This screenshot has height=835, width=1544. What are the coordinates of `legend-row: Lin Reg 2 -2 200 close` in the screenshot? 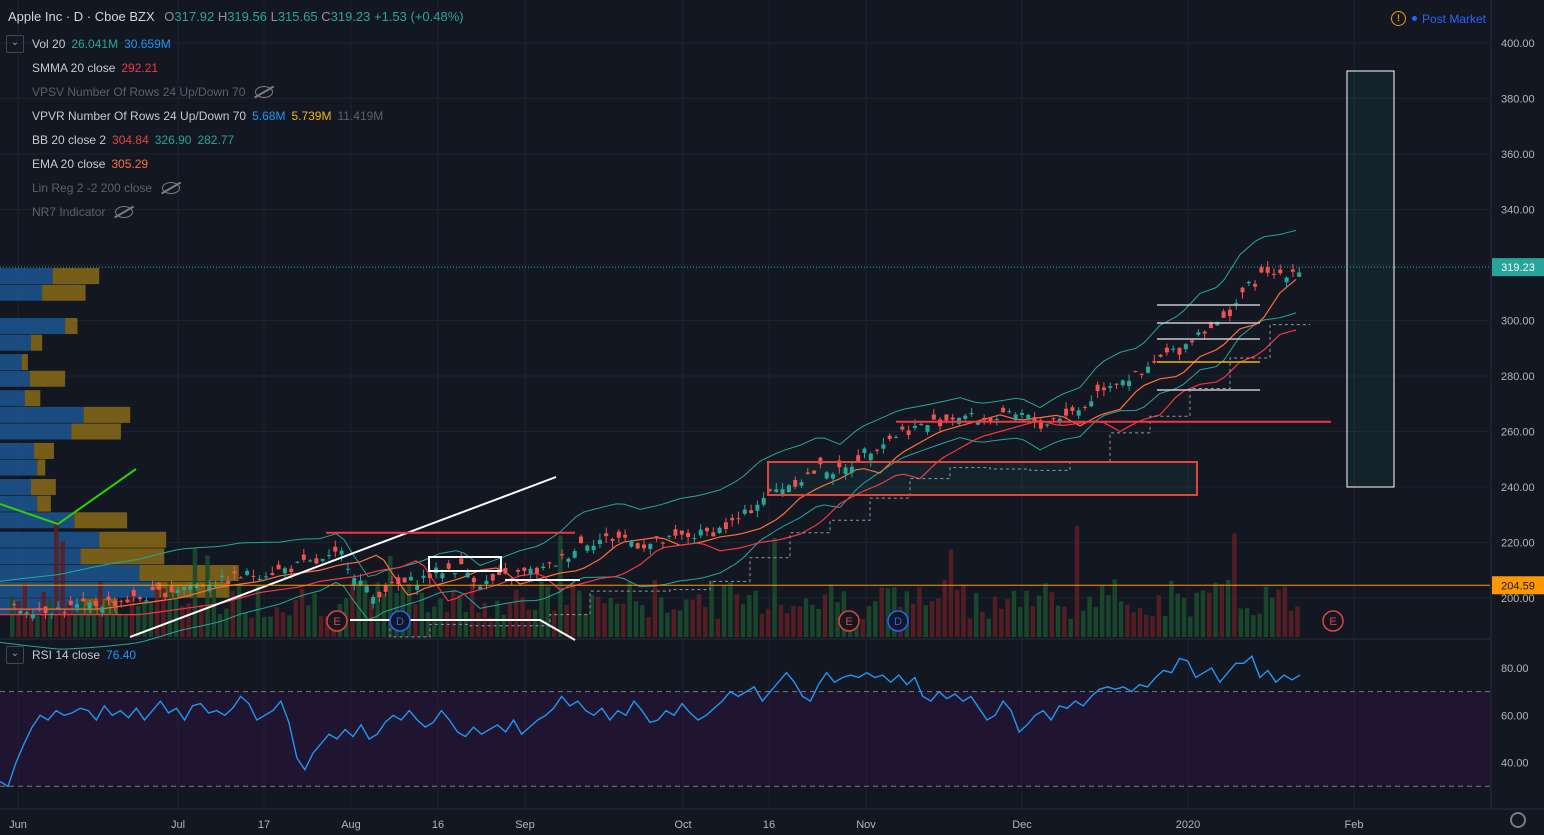 It's located at (197, 188).